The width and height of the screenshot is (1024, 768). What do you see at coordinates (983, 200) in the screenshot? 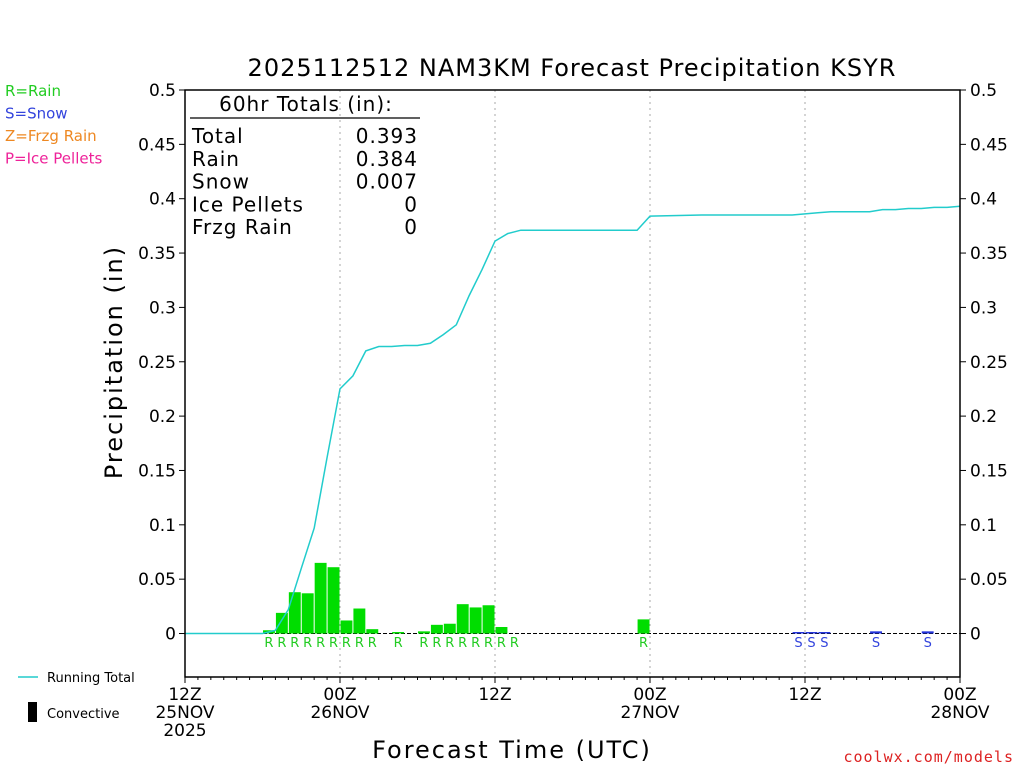
I see `y-tick-label-right: 0.4` at bounding box center [983, 200].